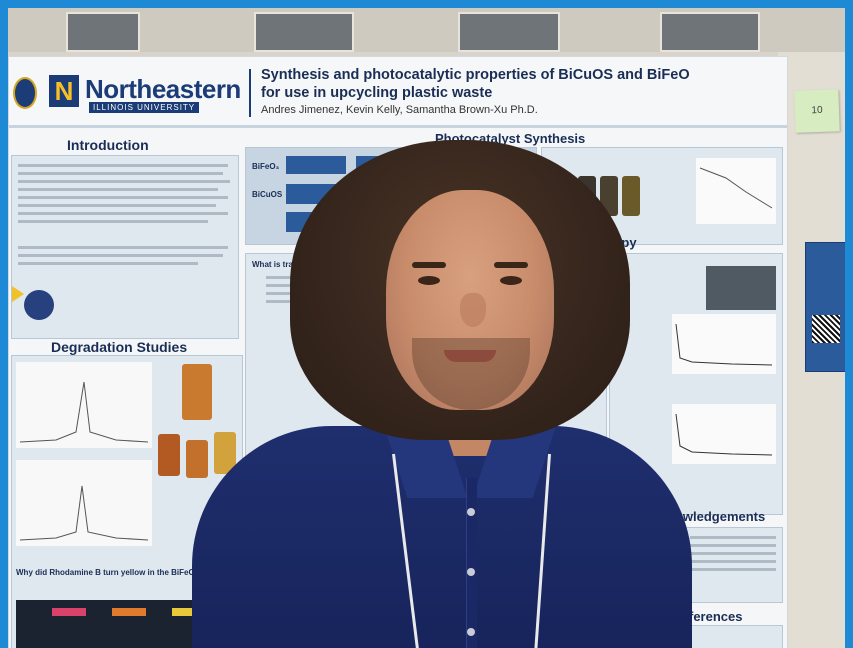 The width and height of the screenshot is (853, 648). I want to click on synthesis-label-bicuos: BiCuOS, so click(267, 194).